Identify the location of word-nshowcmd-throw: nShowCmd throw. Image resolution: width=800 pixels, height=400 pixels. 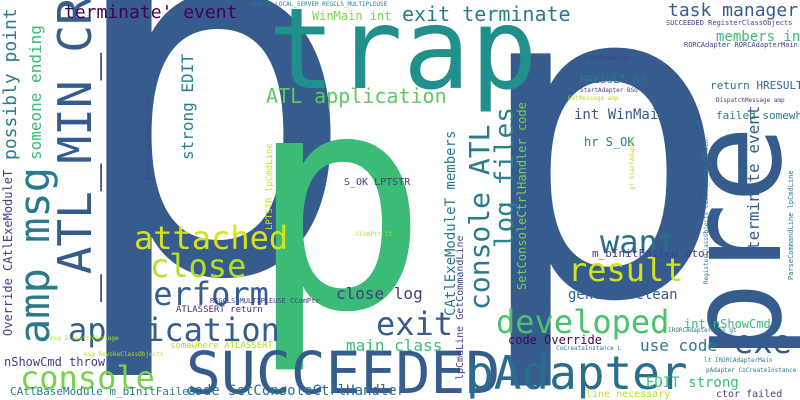
(55, 362).